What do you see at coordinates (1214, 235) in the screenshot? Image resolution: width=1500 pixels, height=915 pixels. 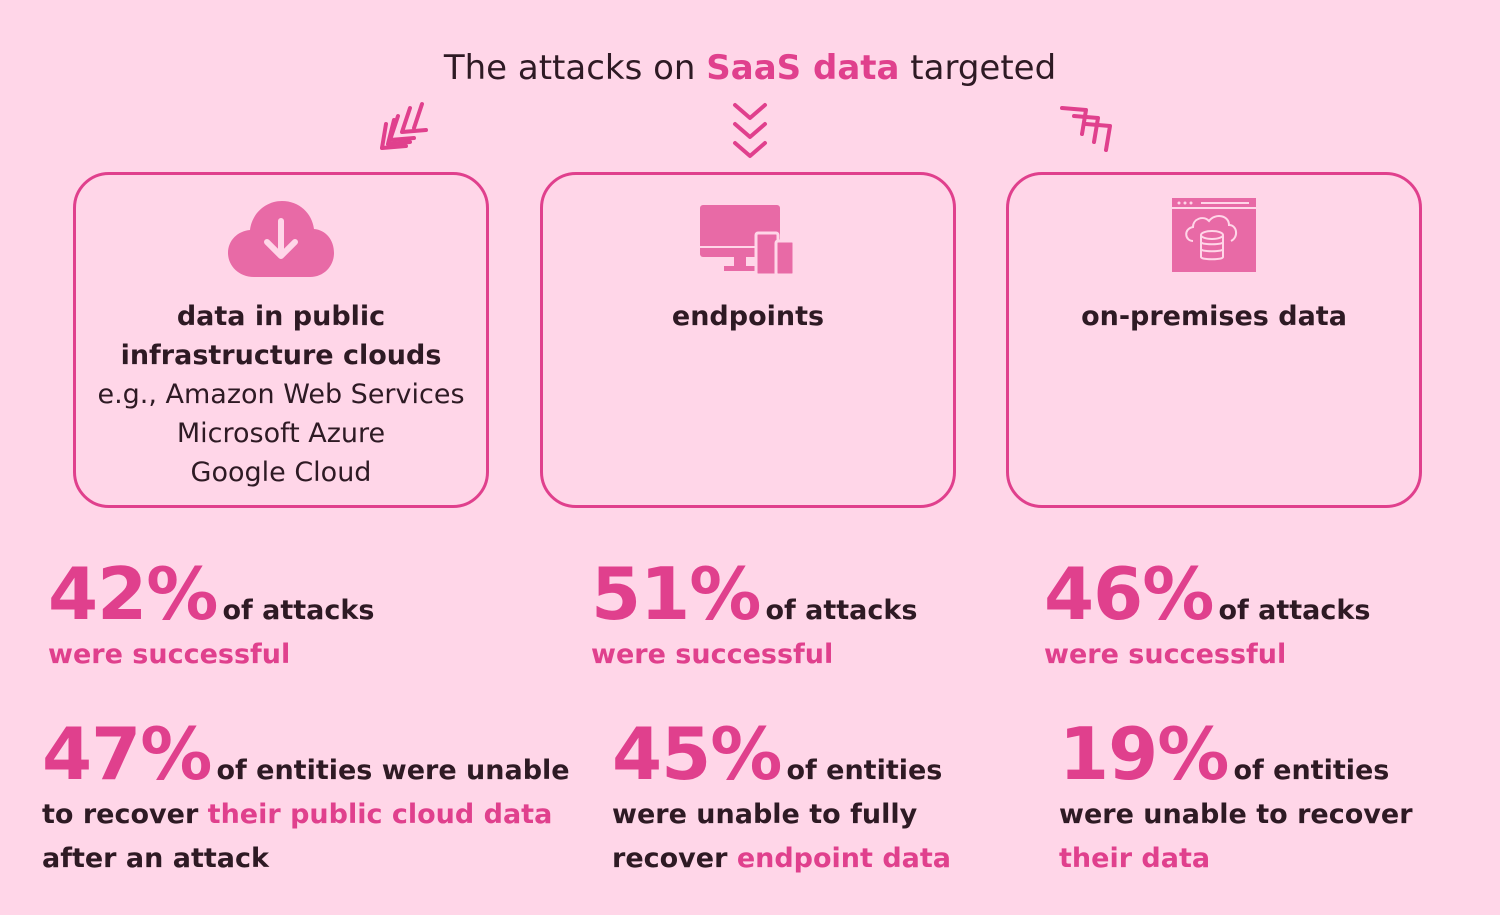 I see `cloud-database-browser-icon` at bounding box center [1214, 235].